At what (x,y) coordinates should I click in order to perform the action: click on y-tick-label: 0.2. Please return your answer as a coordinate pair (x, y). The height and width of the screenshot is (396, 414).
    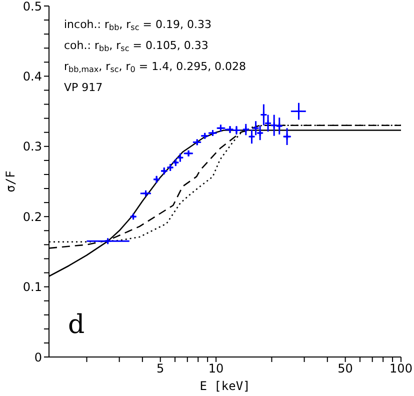
    Looking at the image, I should click on (32, 217).